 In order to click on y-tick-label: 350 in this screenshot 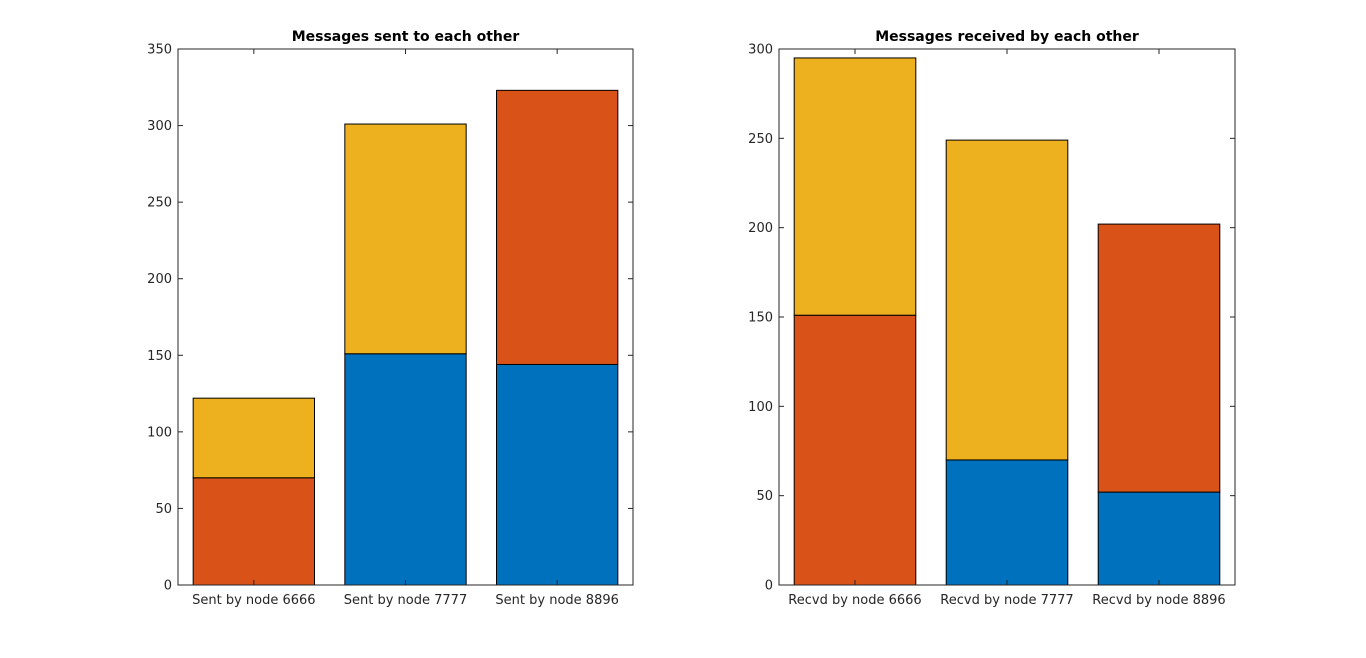, I will do `click(159, 50)`.